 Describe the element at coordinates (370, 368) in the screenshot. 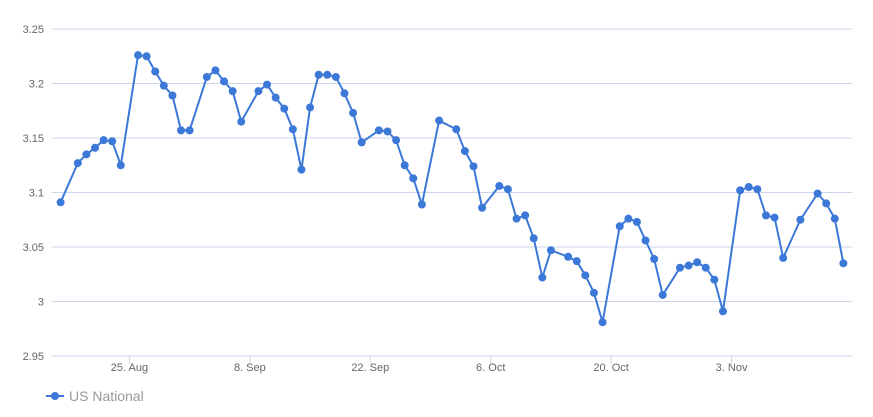

I see `x-tick-label: 22. Sep` at that location.